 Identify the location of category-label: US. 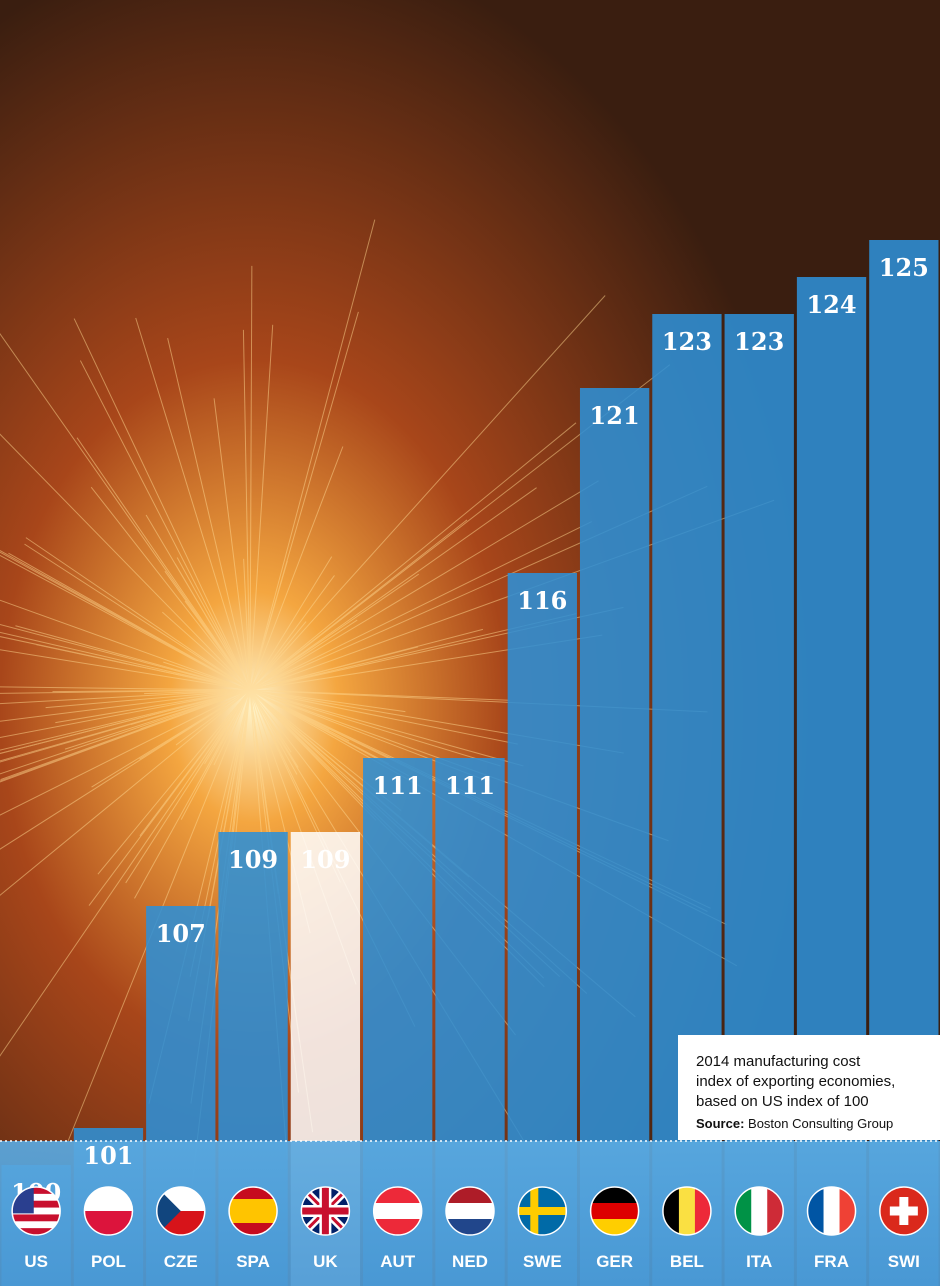
(36, 1261).